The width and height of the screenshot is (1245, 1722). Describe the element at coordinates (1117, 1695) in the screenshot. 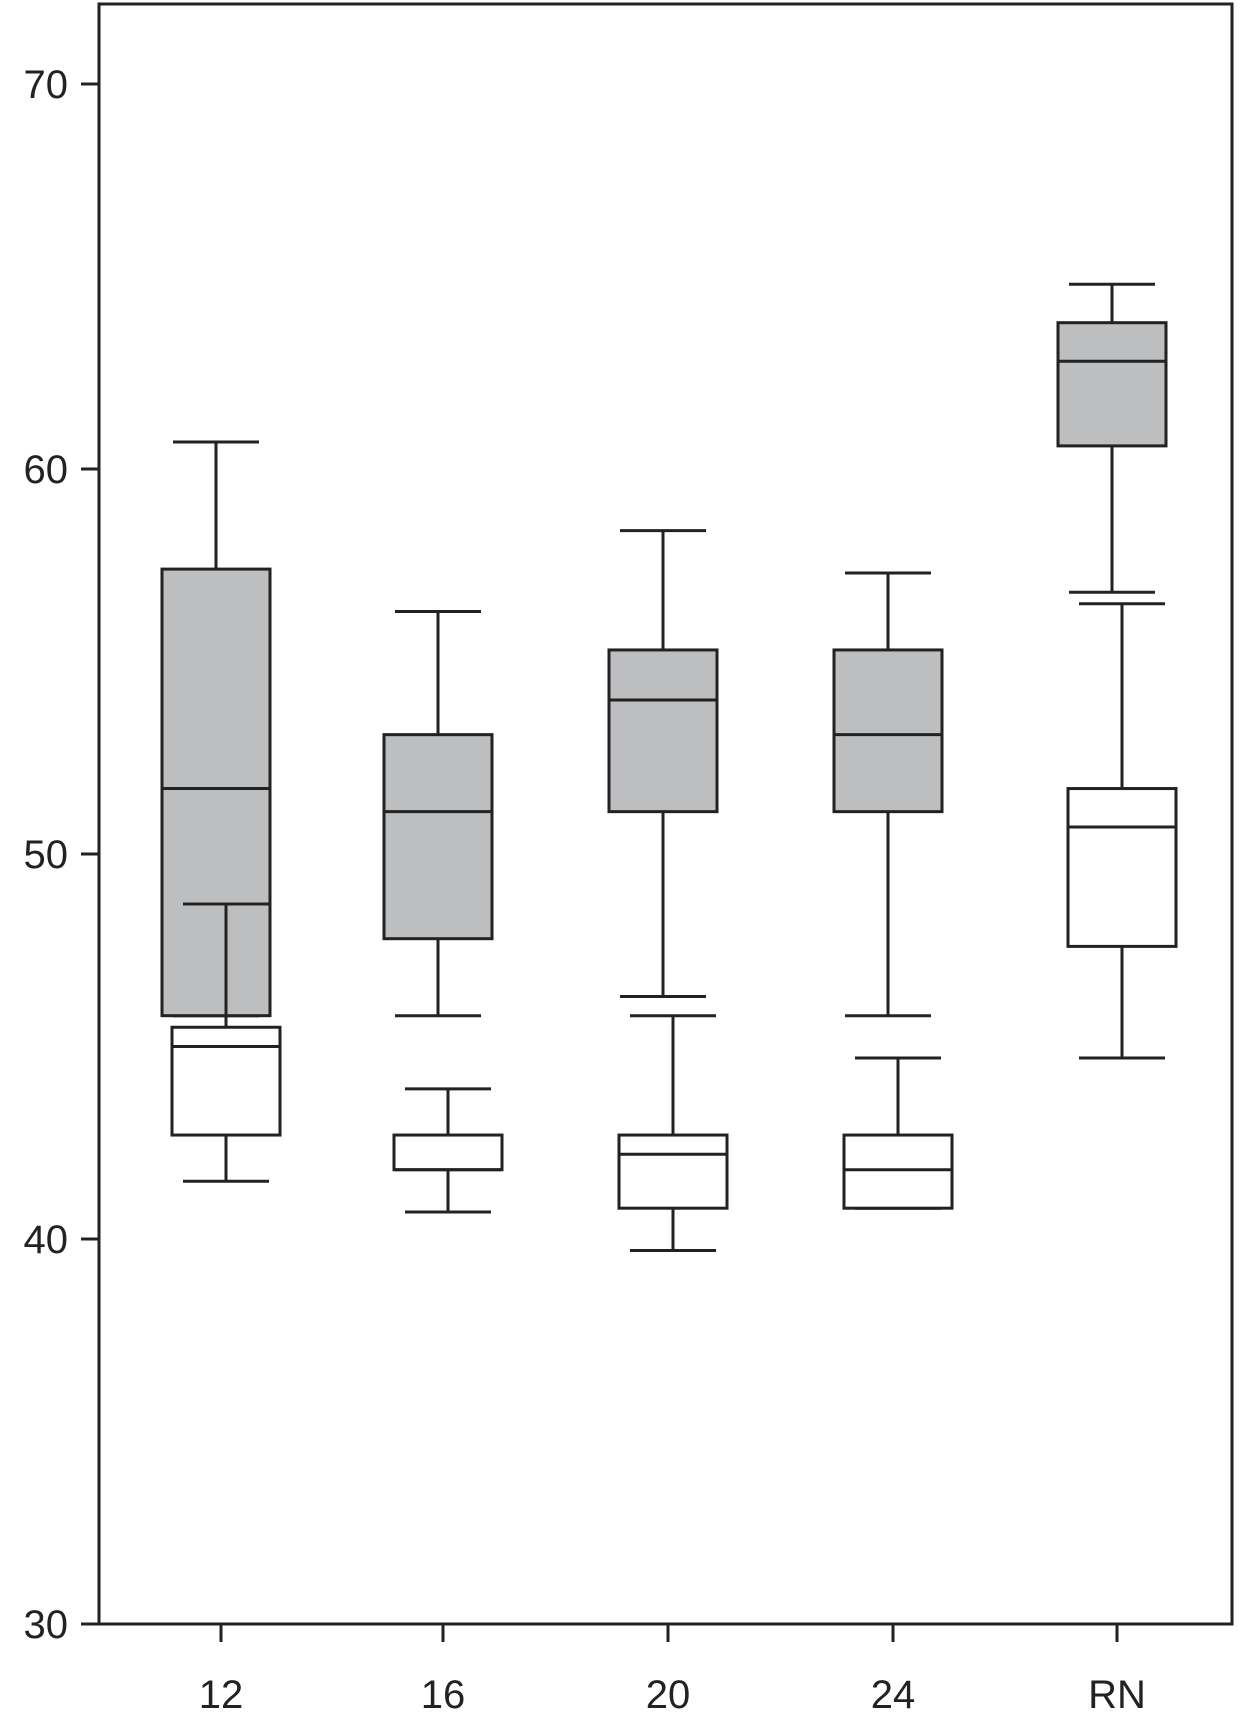

I see `x-tick-label-rn: RN` at that location.